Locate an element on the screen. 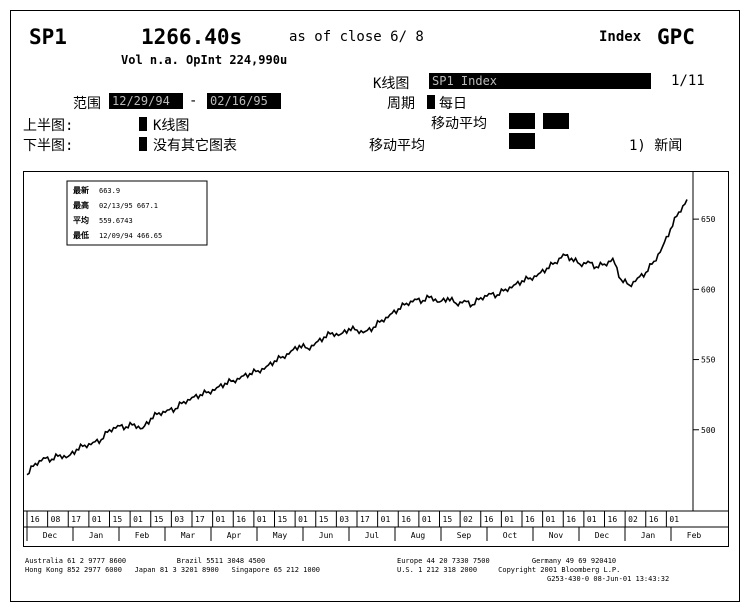 This screenshot has height=612, width=750. last-price: 1266.40s is located at coordinates (192, 37).